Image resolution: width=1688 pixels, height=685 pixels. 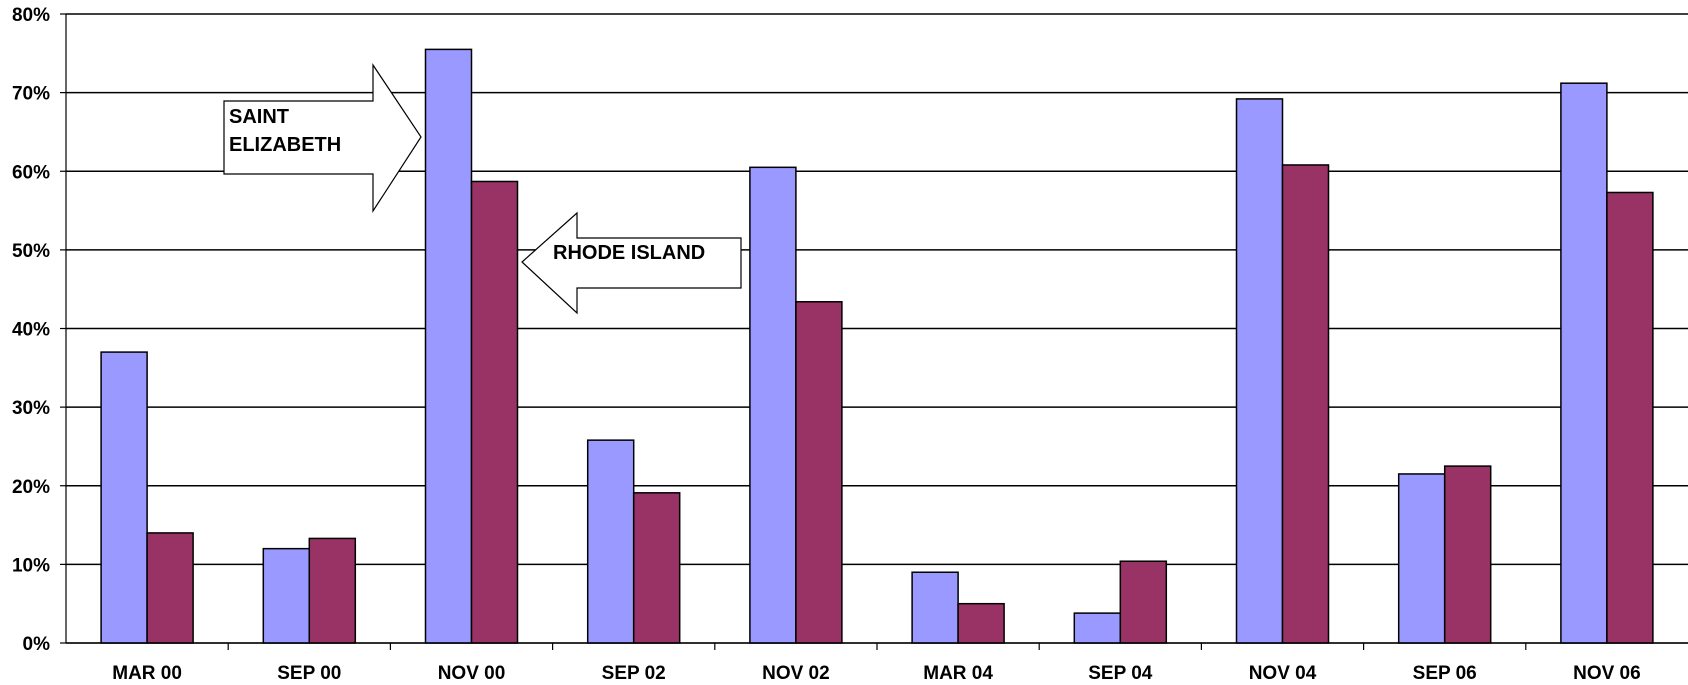 I want to click on x-tick-label: NOV 04, so click(x=1283, y=673).